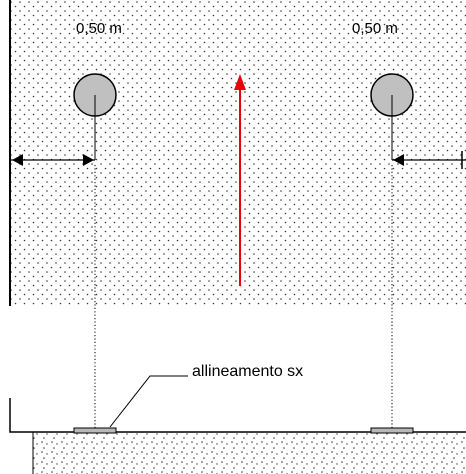  I want to click on ground-section, so click(249, 453).